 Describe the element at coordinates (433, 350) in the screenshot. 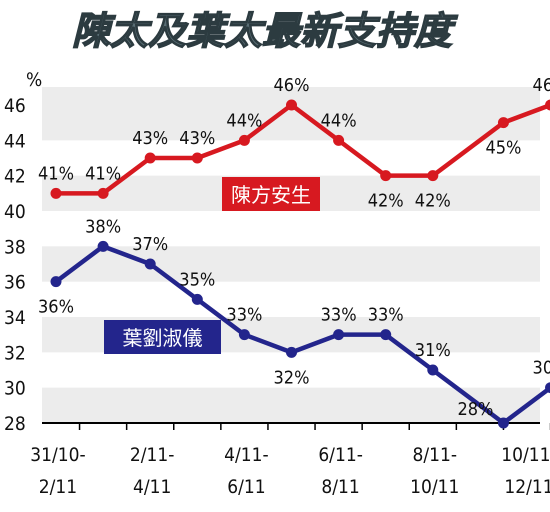

I see `data-label: 31%` at that location.